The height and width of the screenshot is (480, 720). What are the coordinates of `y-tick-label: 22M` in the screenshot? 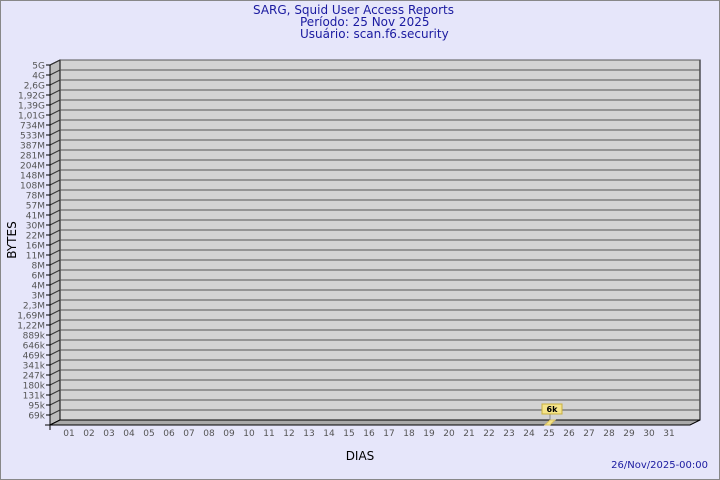 It's located at (35, 237).